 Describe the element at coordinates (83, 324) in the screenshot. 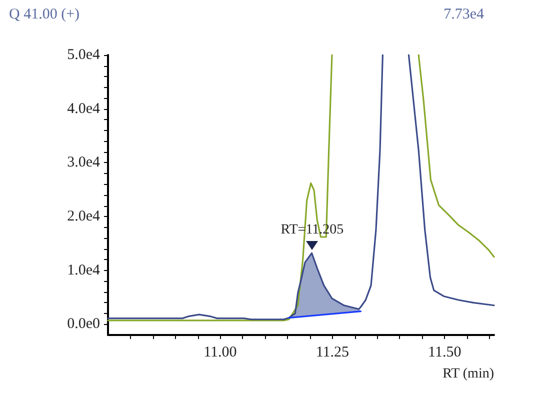

I see `y-tick-label: 0.0e0` at that location.